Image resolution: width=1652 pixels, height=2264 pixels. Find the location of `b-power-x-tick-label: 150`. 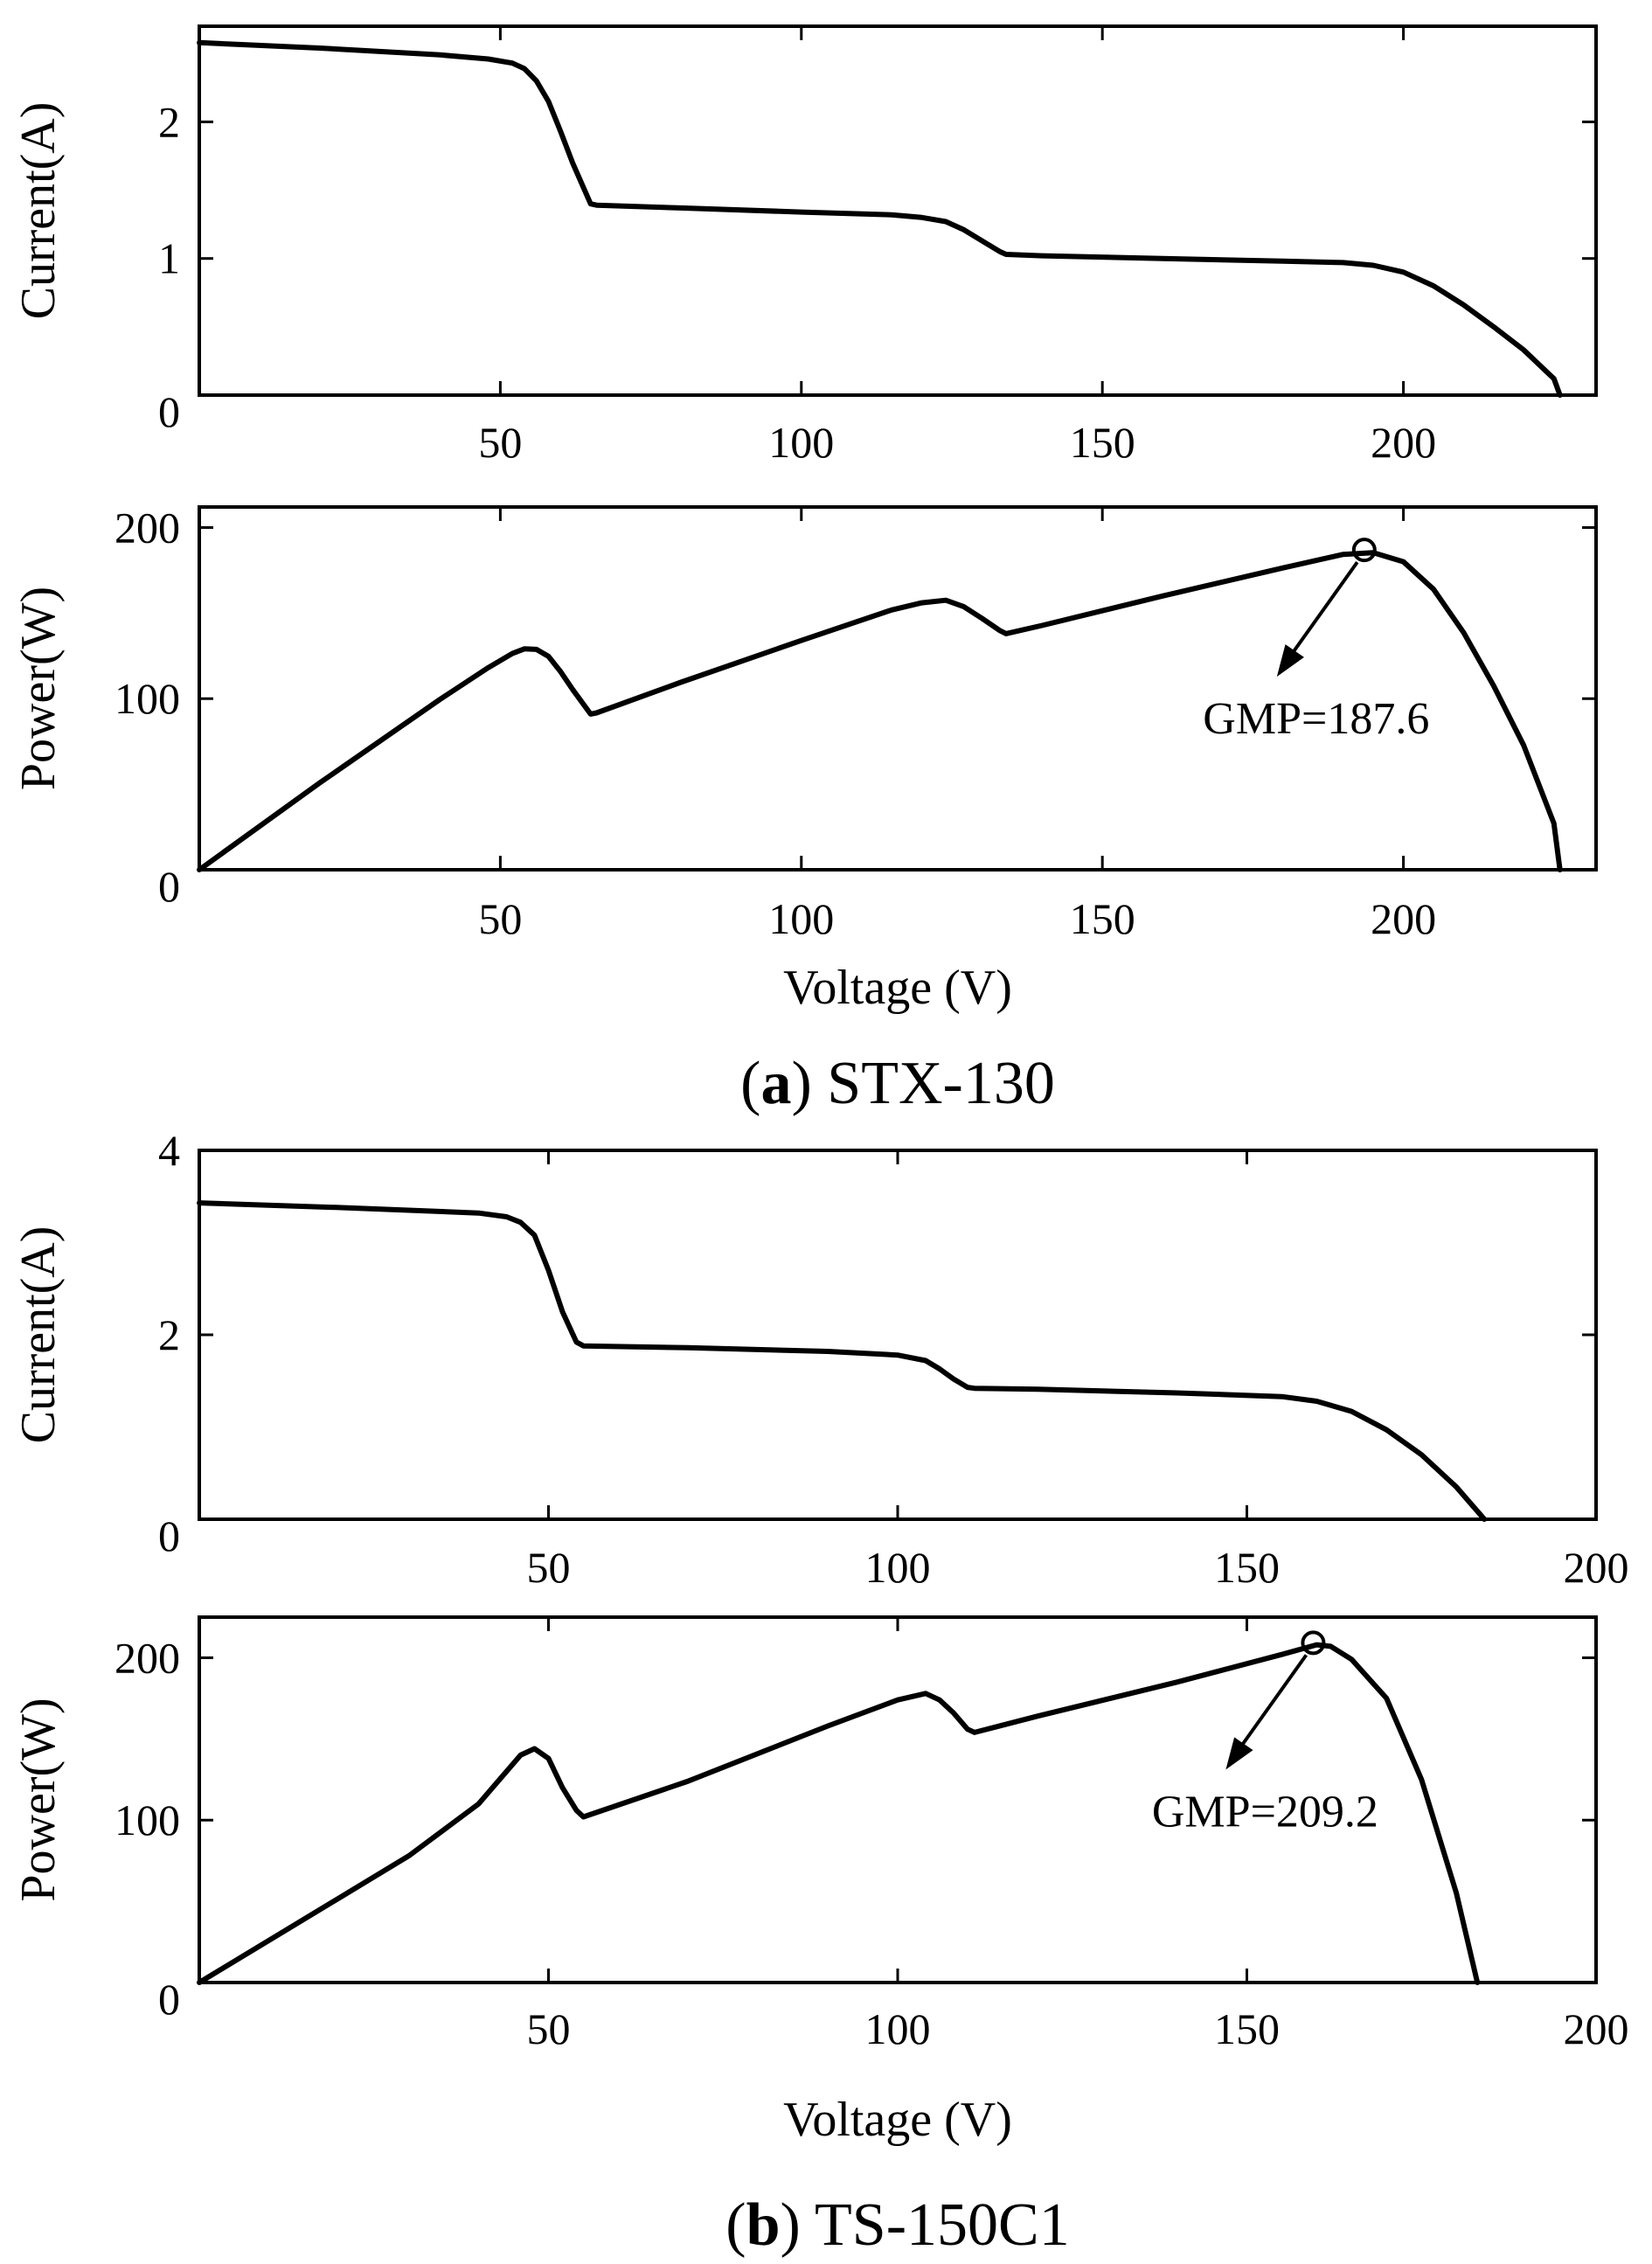

b-power-x-tick-label: 150 is located at coordinates (1247, 2028).